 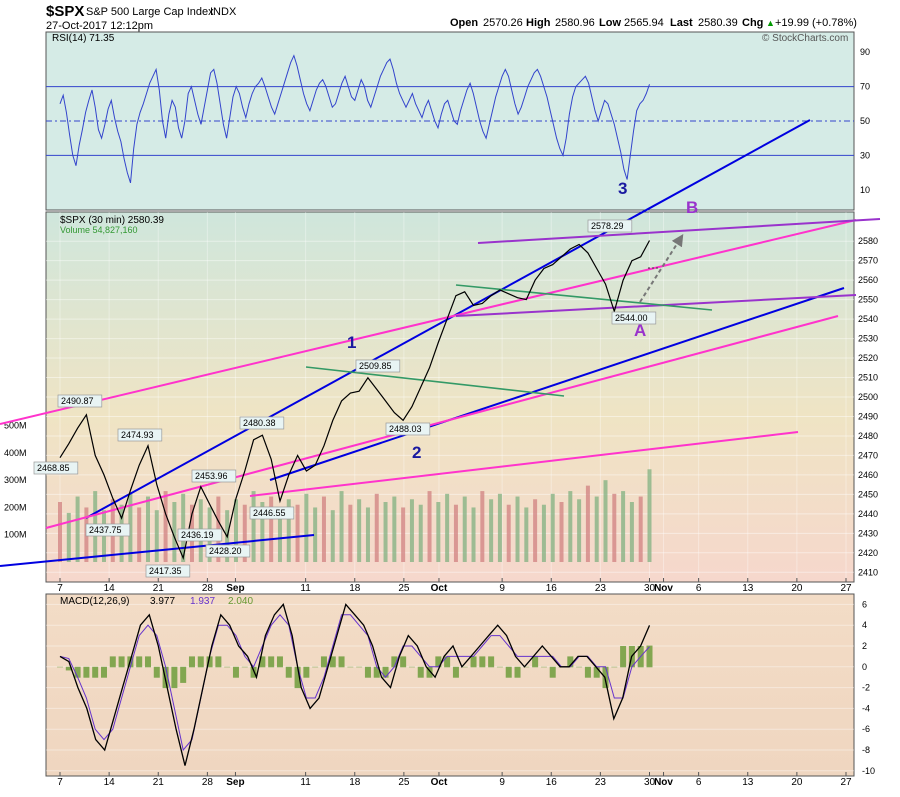 I want to click on macd-line, so click(x=355, y=684).